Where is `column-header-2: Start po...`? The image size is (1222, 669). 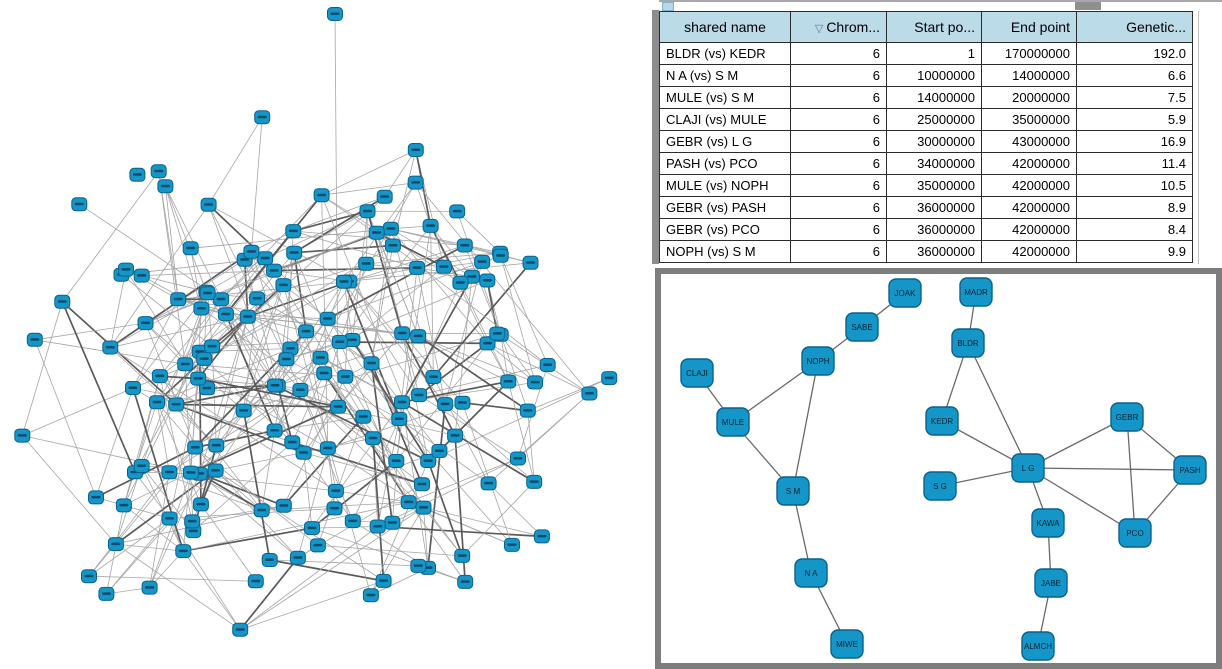 column-header-2: Start po... is located at coordinates (934, 27).